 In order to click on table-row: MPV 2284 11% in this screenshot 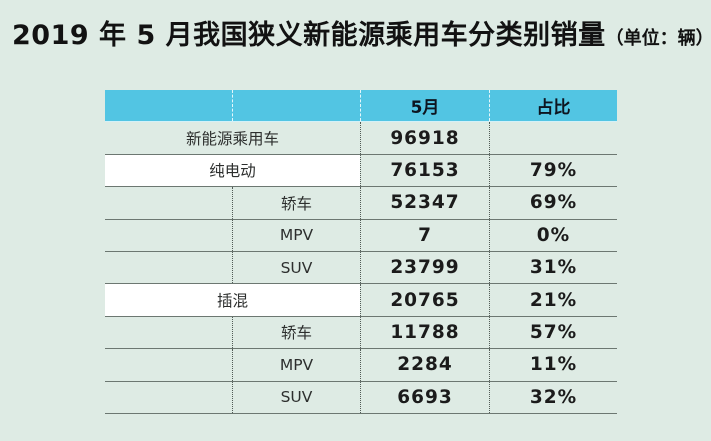, I will do `click(361, 365)`.